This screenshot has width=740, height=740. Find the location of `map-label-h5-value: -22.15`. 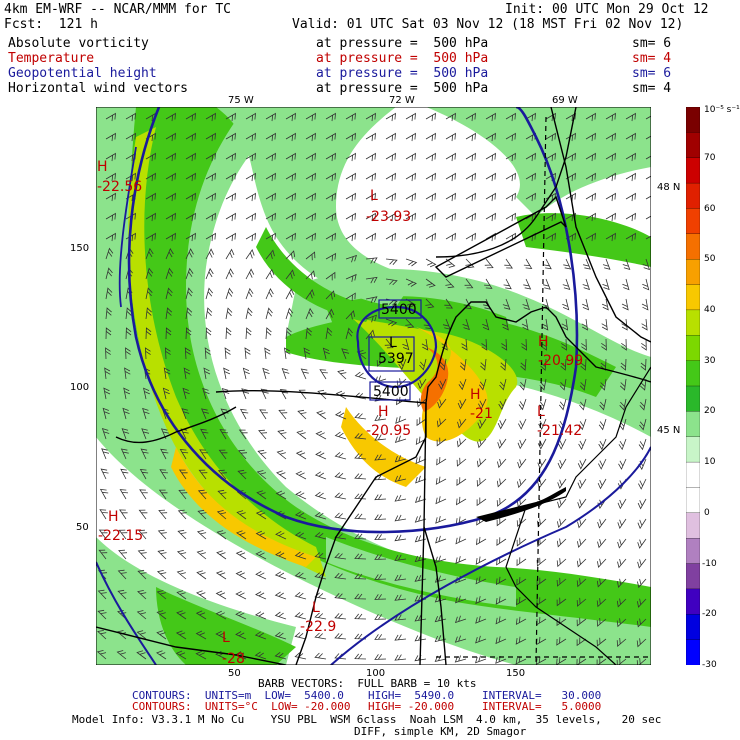

map-label-h5-value: -22.15 is located at coordinates (121, 536).